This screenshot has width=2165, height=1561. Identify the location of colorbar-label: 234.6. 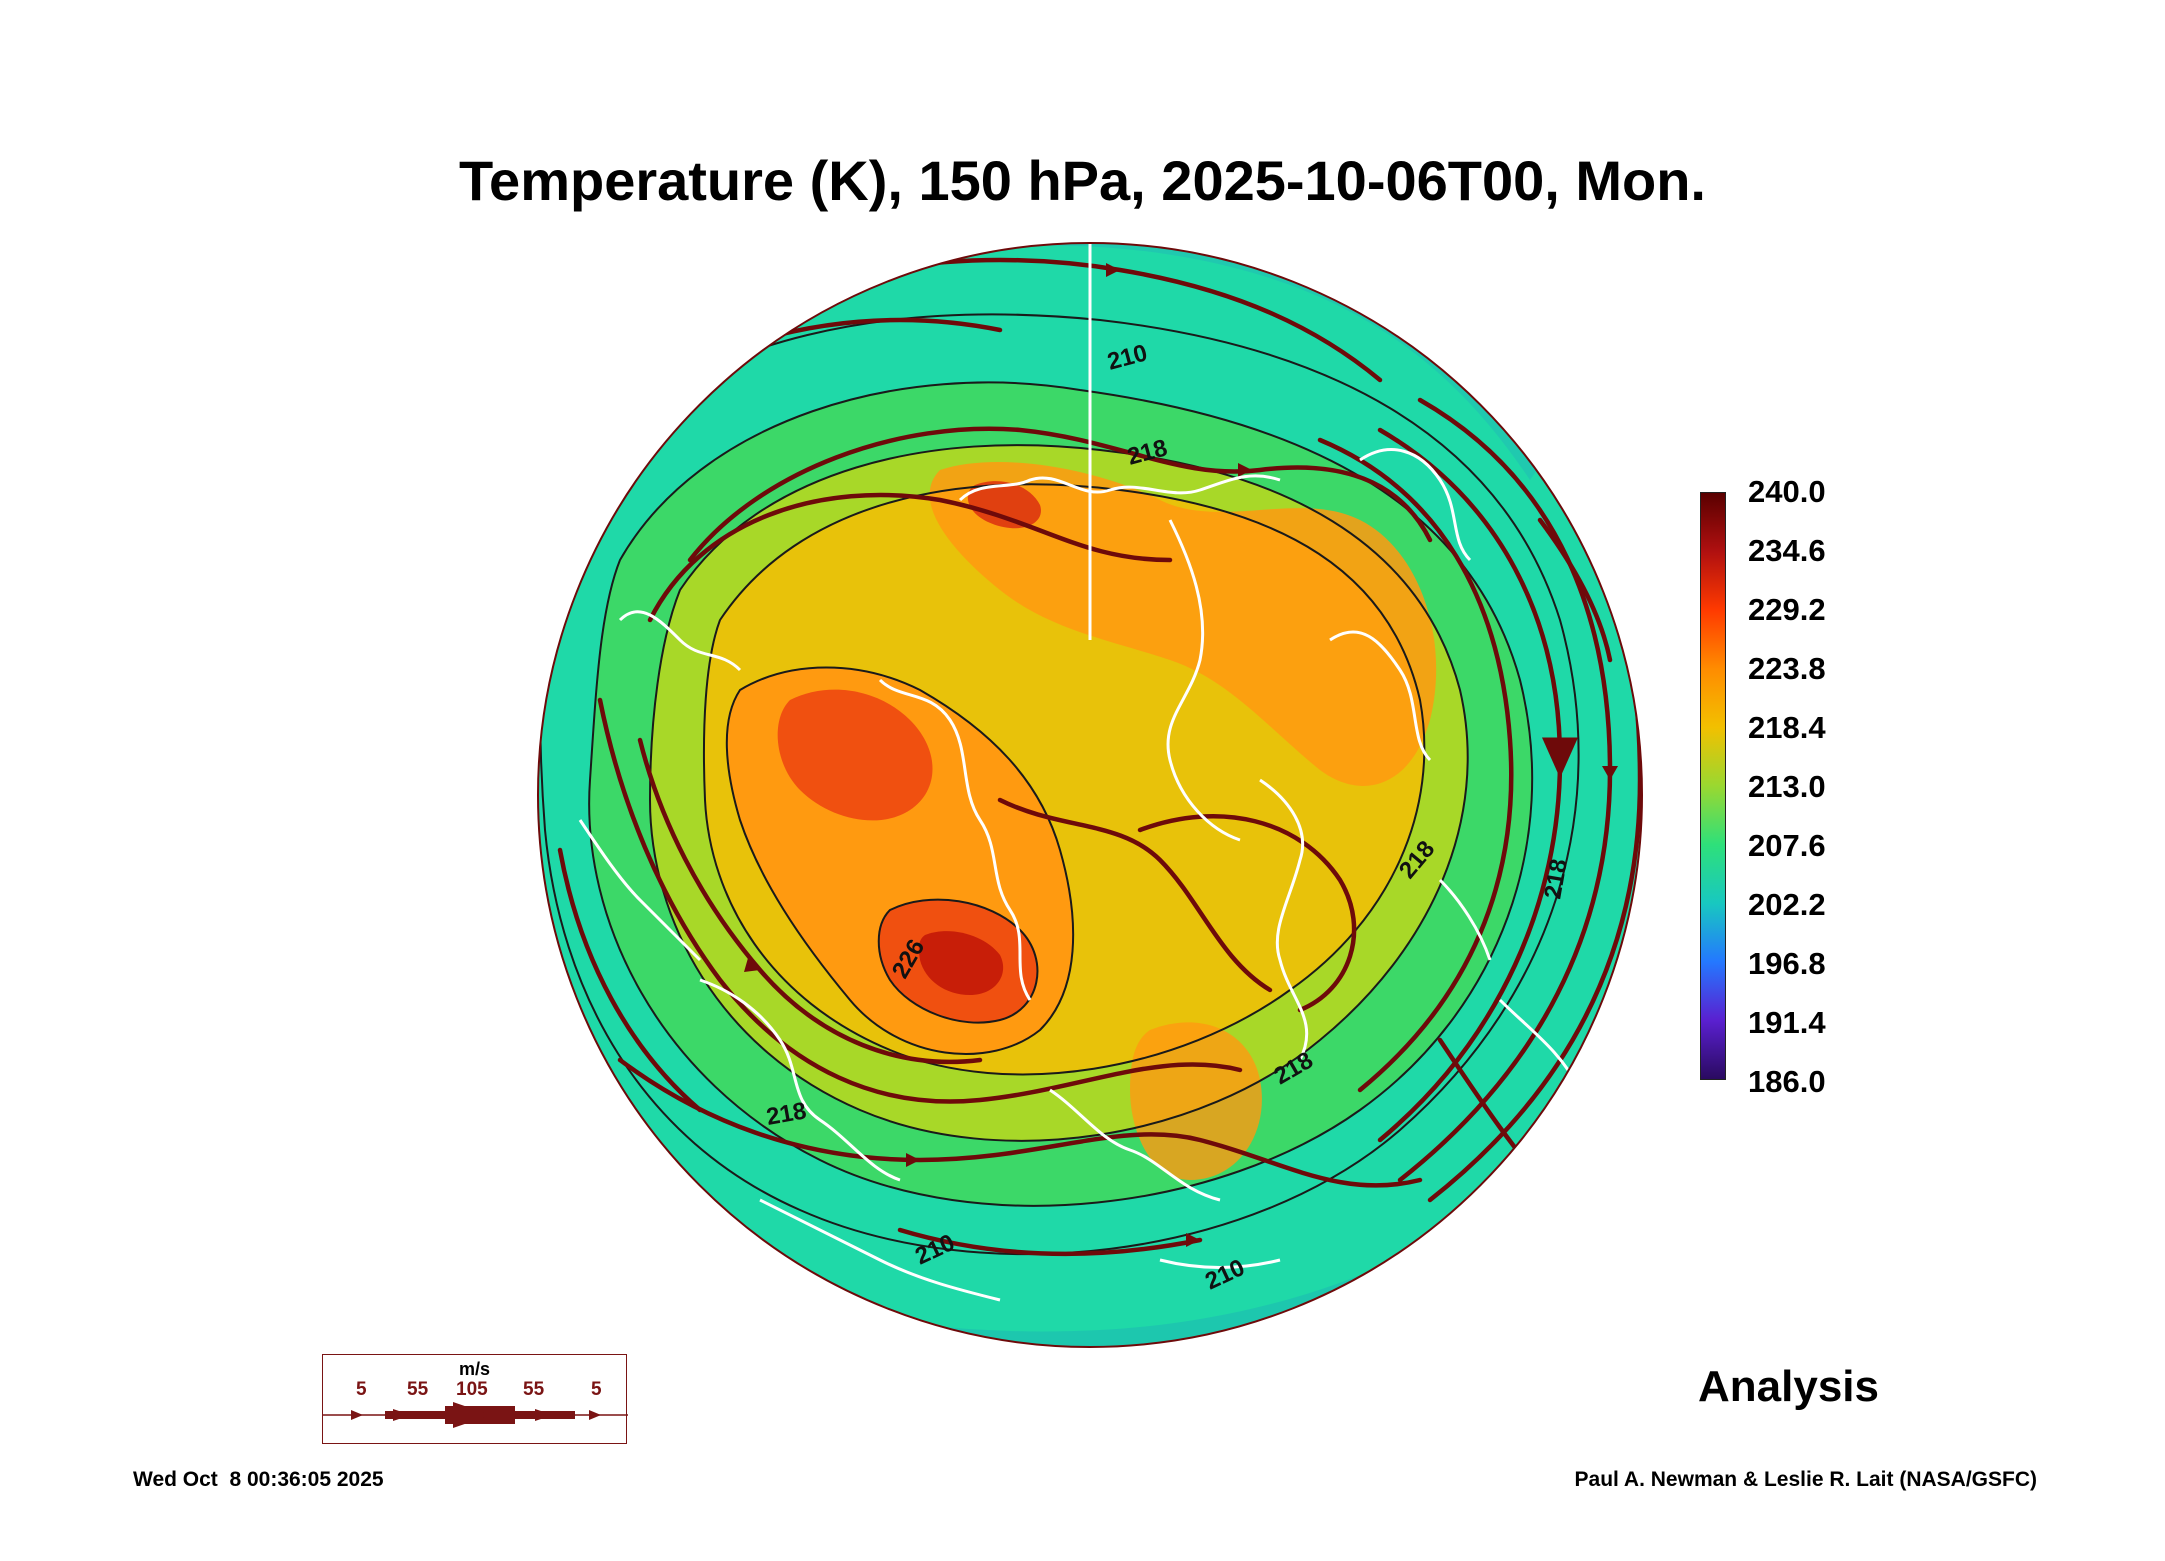
(1787, 550).